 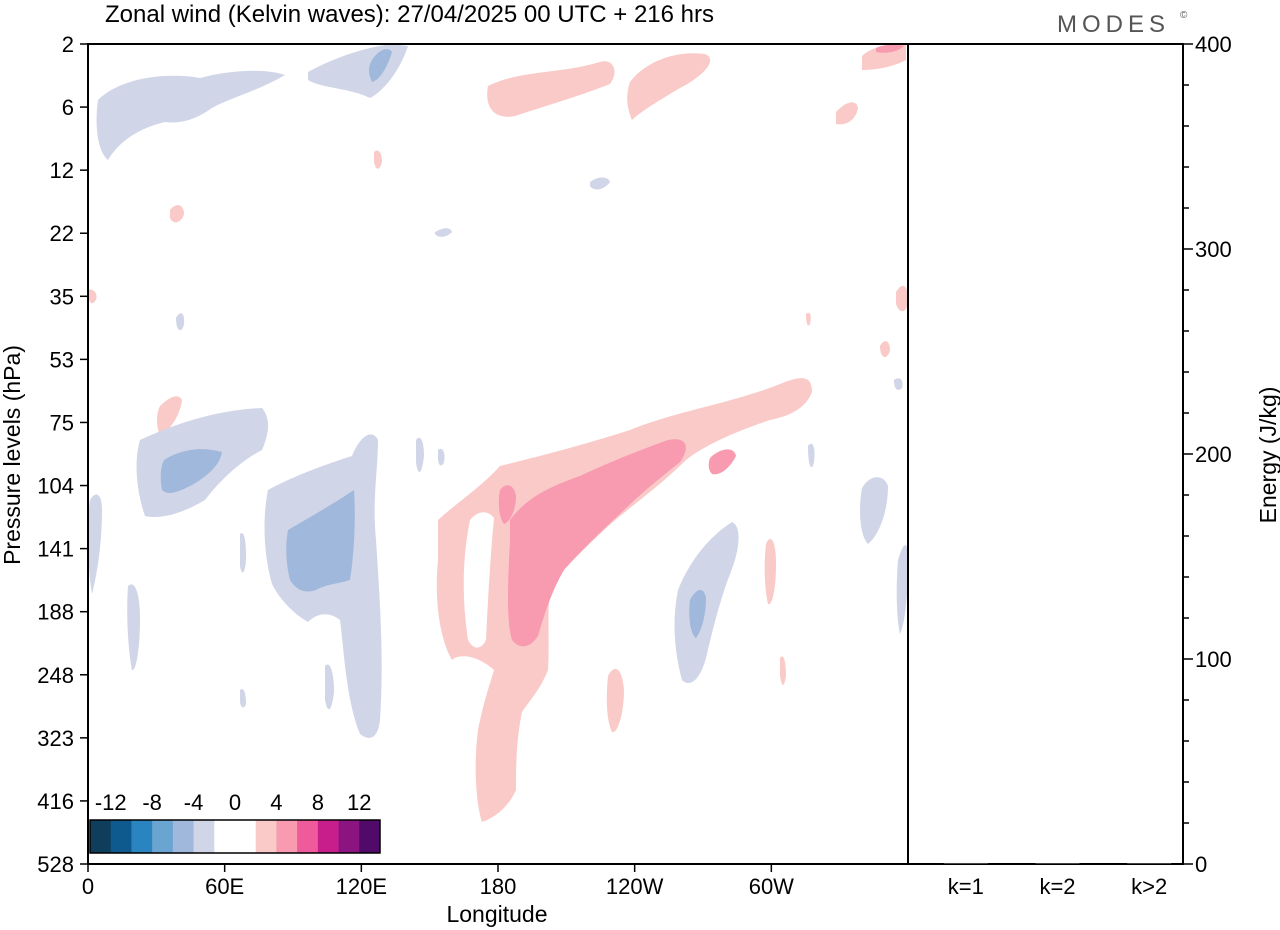 I want to click on colorbar-label: -8, so click(x=152, y=802).